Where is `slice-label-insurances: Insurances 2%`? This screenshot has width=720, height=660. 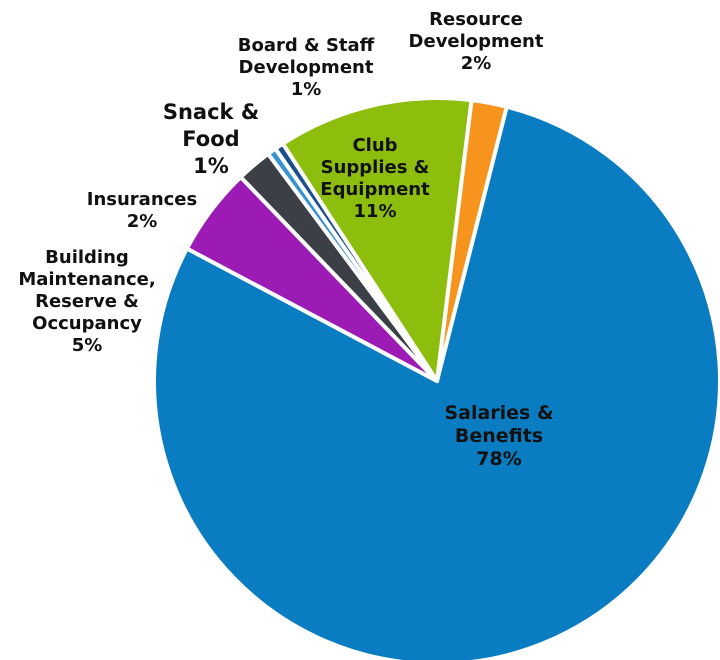
slice-label-insurances: Insurances 2% is located at coordinates (142, 210).